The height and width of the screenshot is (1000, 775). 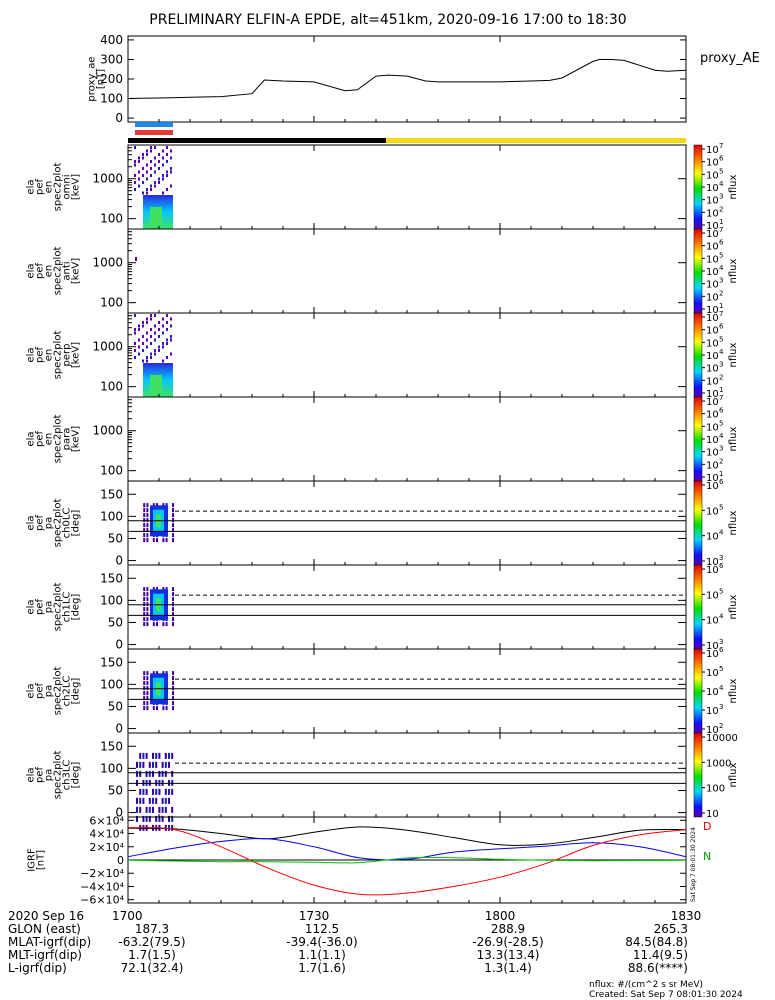 I want to click on y-label-line: ch0LC, so click(x=67, y=523).